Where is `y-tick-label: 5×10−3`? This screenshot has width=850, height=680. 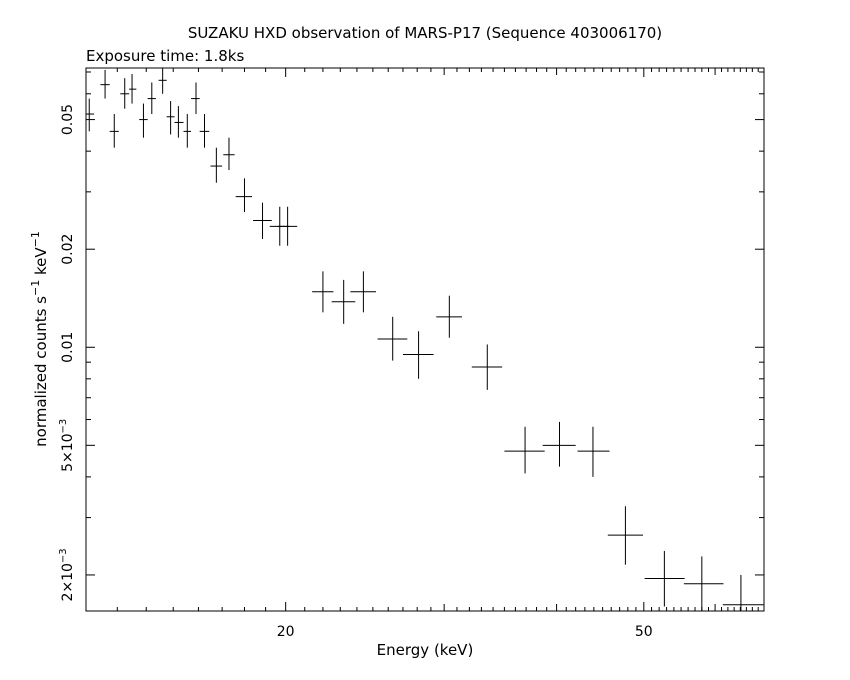
y-tick-label: 5×10−3 is located at coordinates (67, 445).